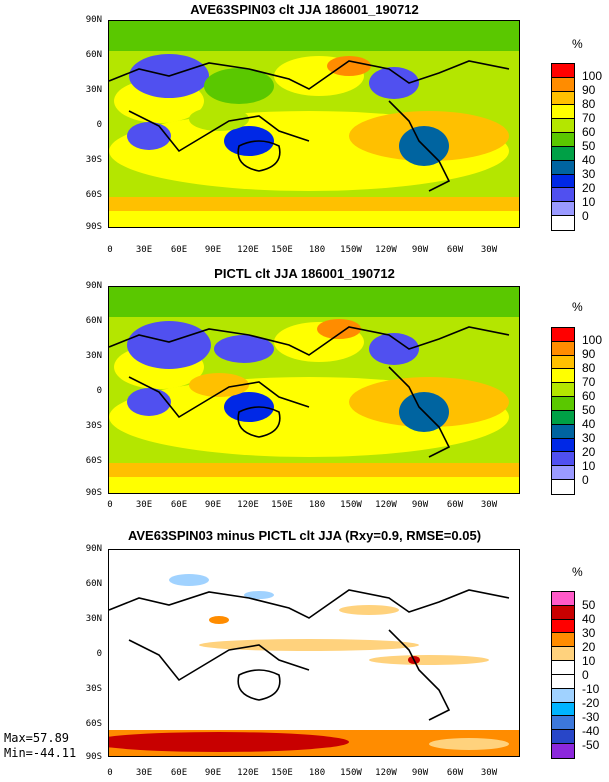 The image size is (609, 782). Describe the element at coordinates (589, 146) in the screenshot. I see `panel1-colorbar-label: 50` at that location.